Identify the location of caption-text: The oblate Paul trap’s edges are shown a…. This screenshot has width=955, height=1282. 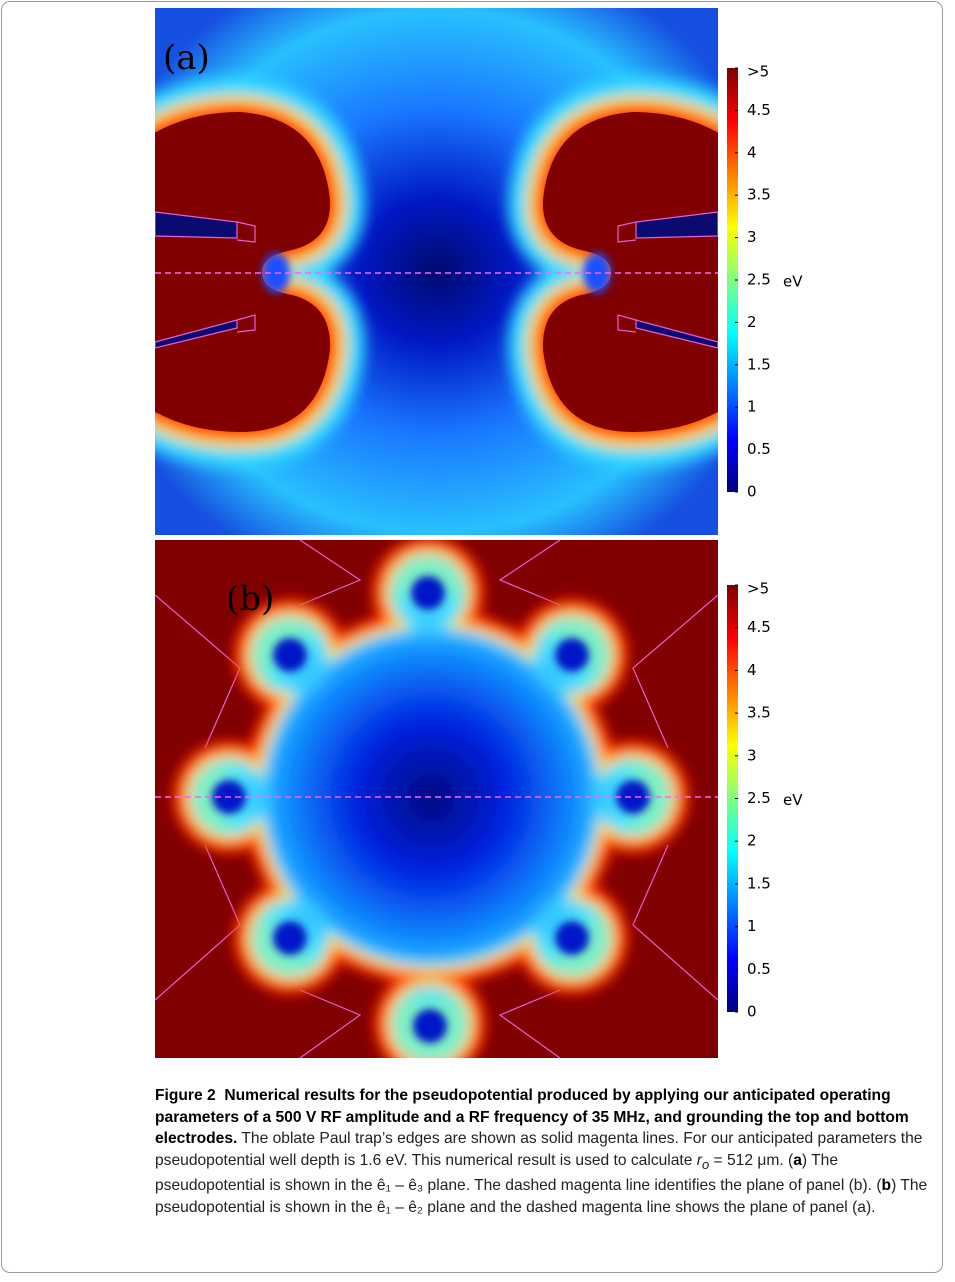
(539, 1149).